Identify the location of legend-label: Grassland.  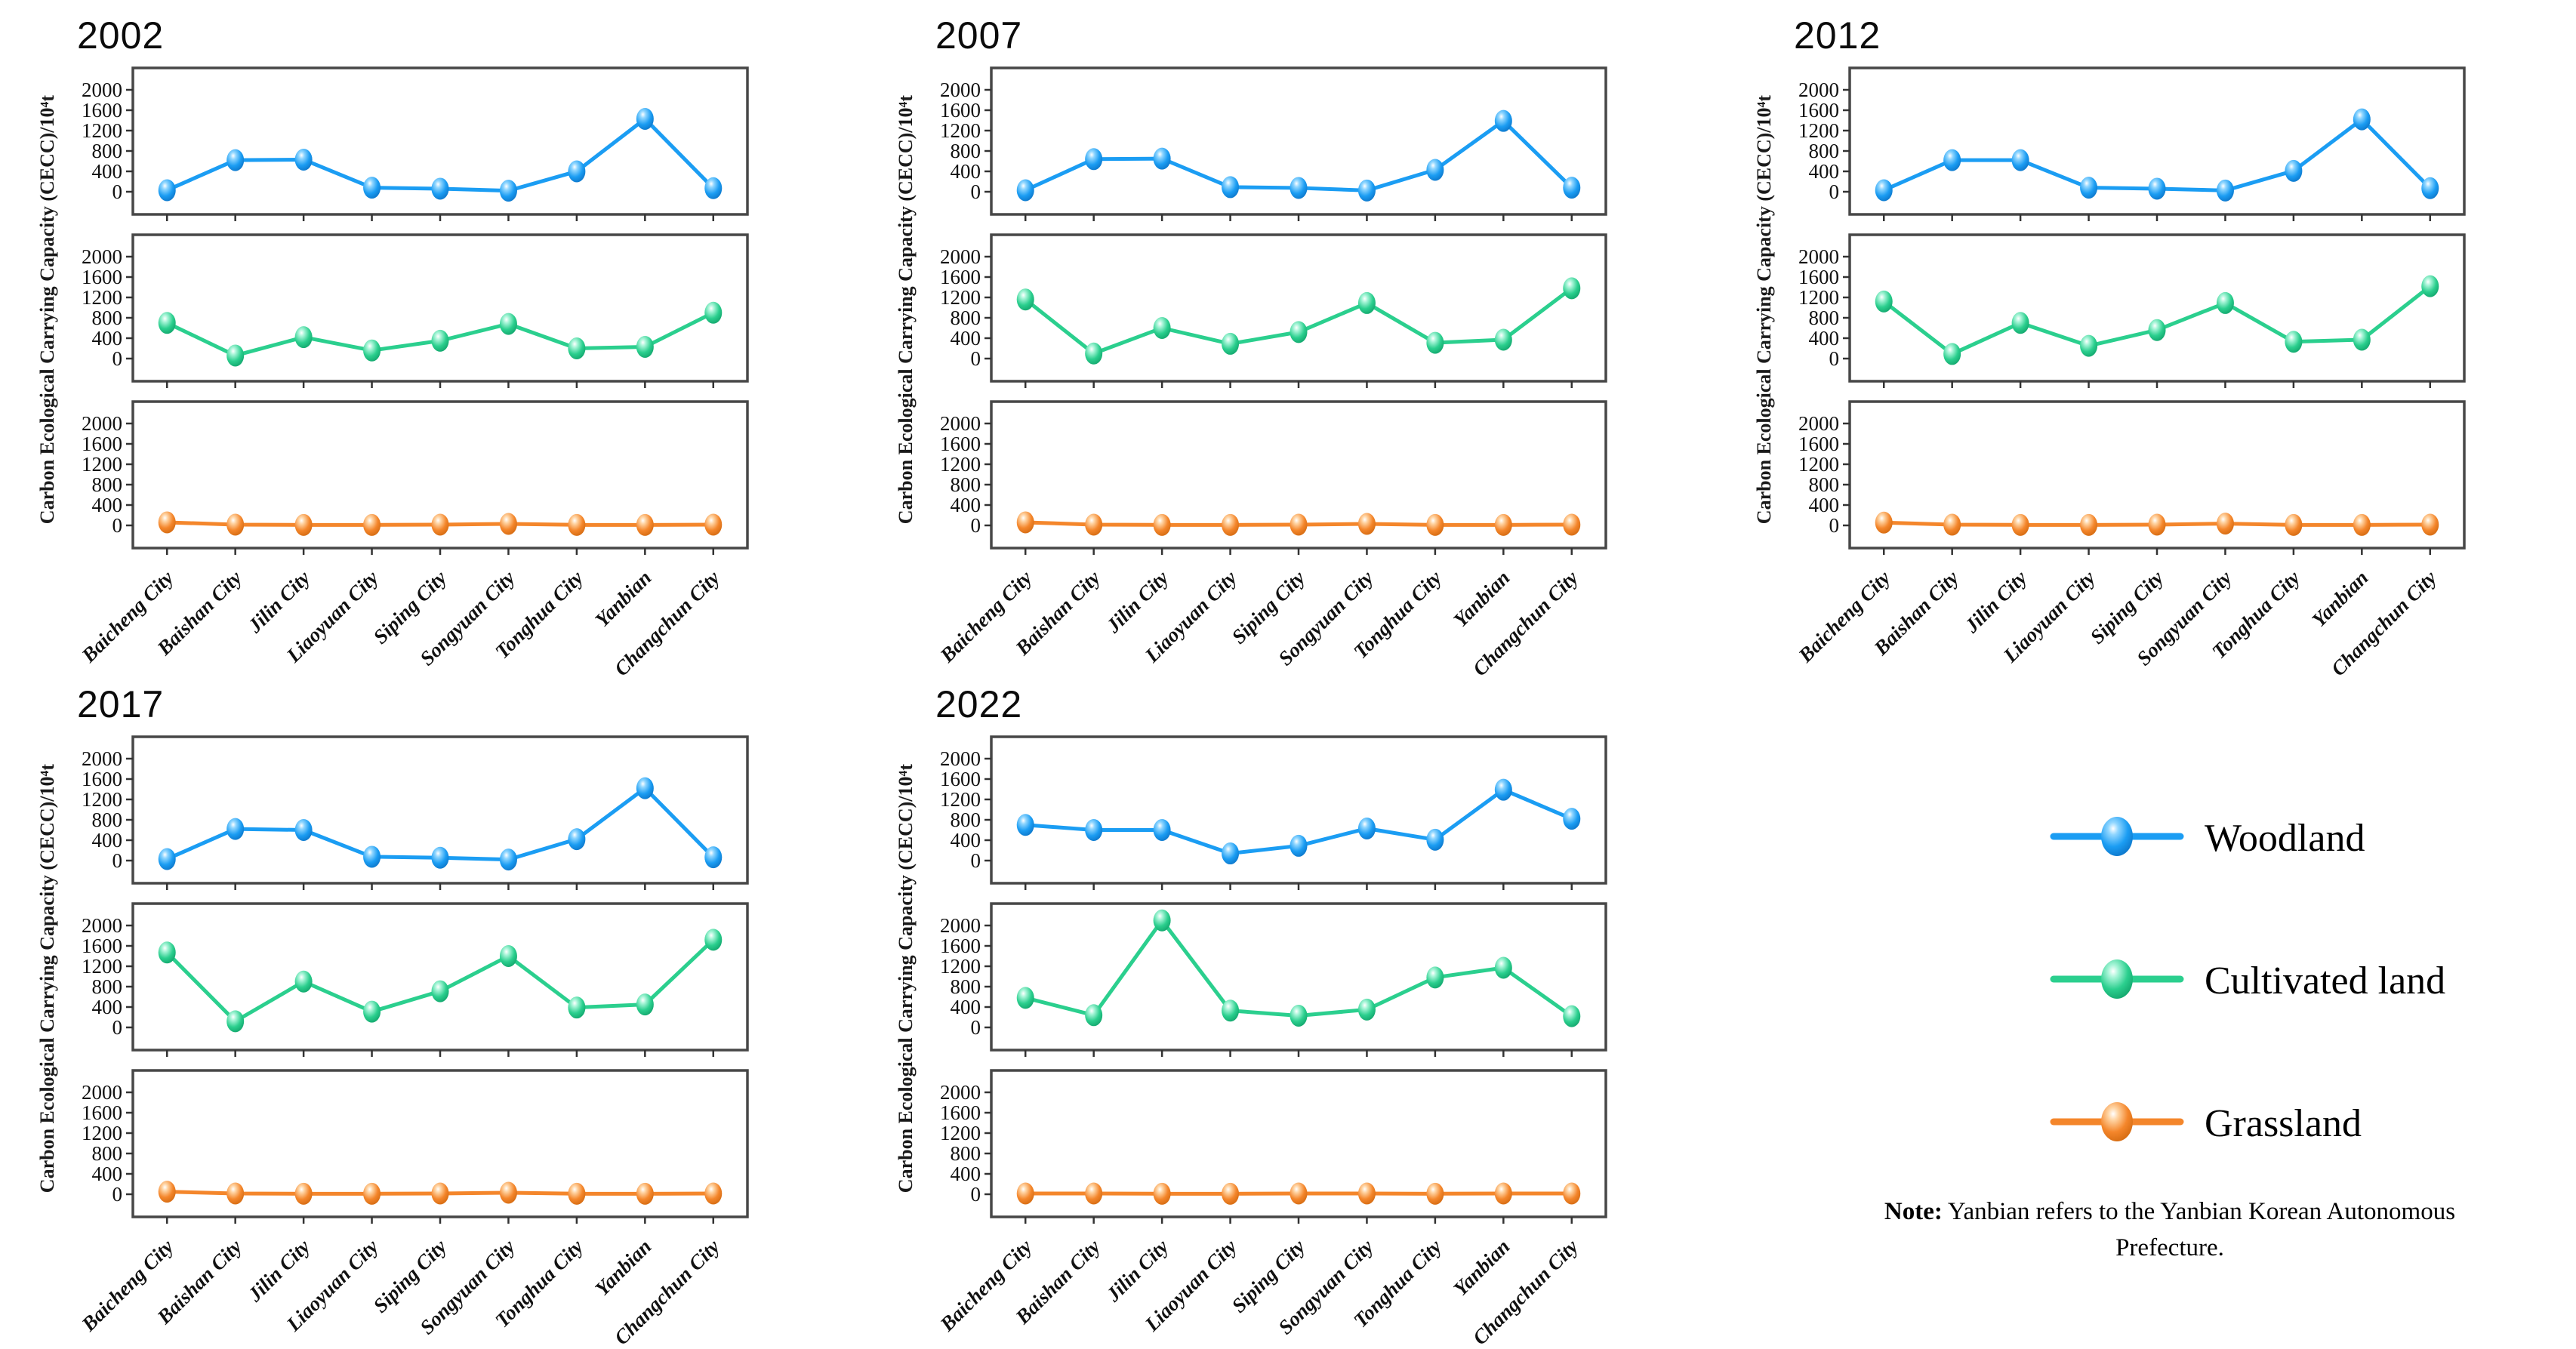
(2283, 1123).